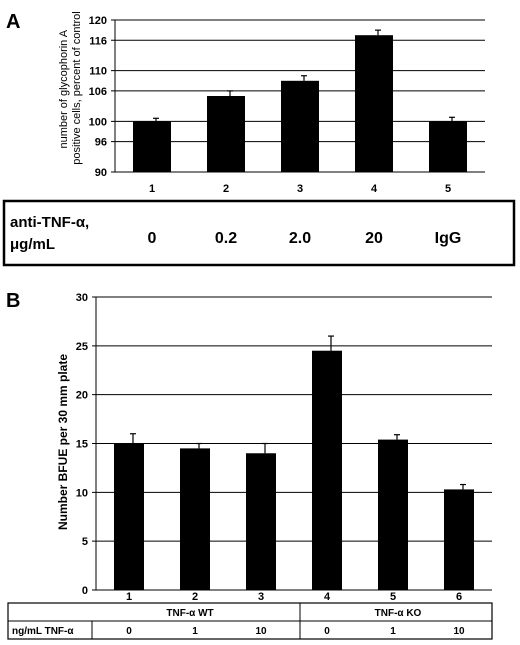  Describe the element at coordinates (98, 122) in the screenshot. I see `y-tick-label: 100` at that location.